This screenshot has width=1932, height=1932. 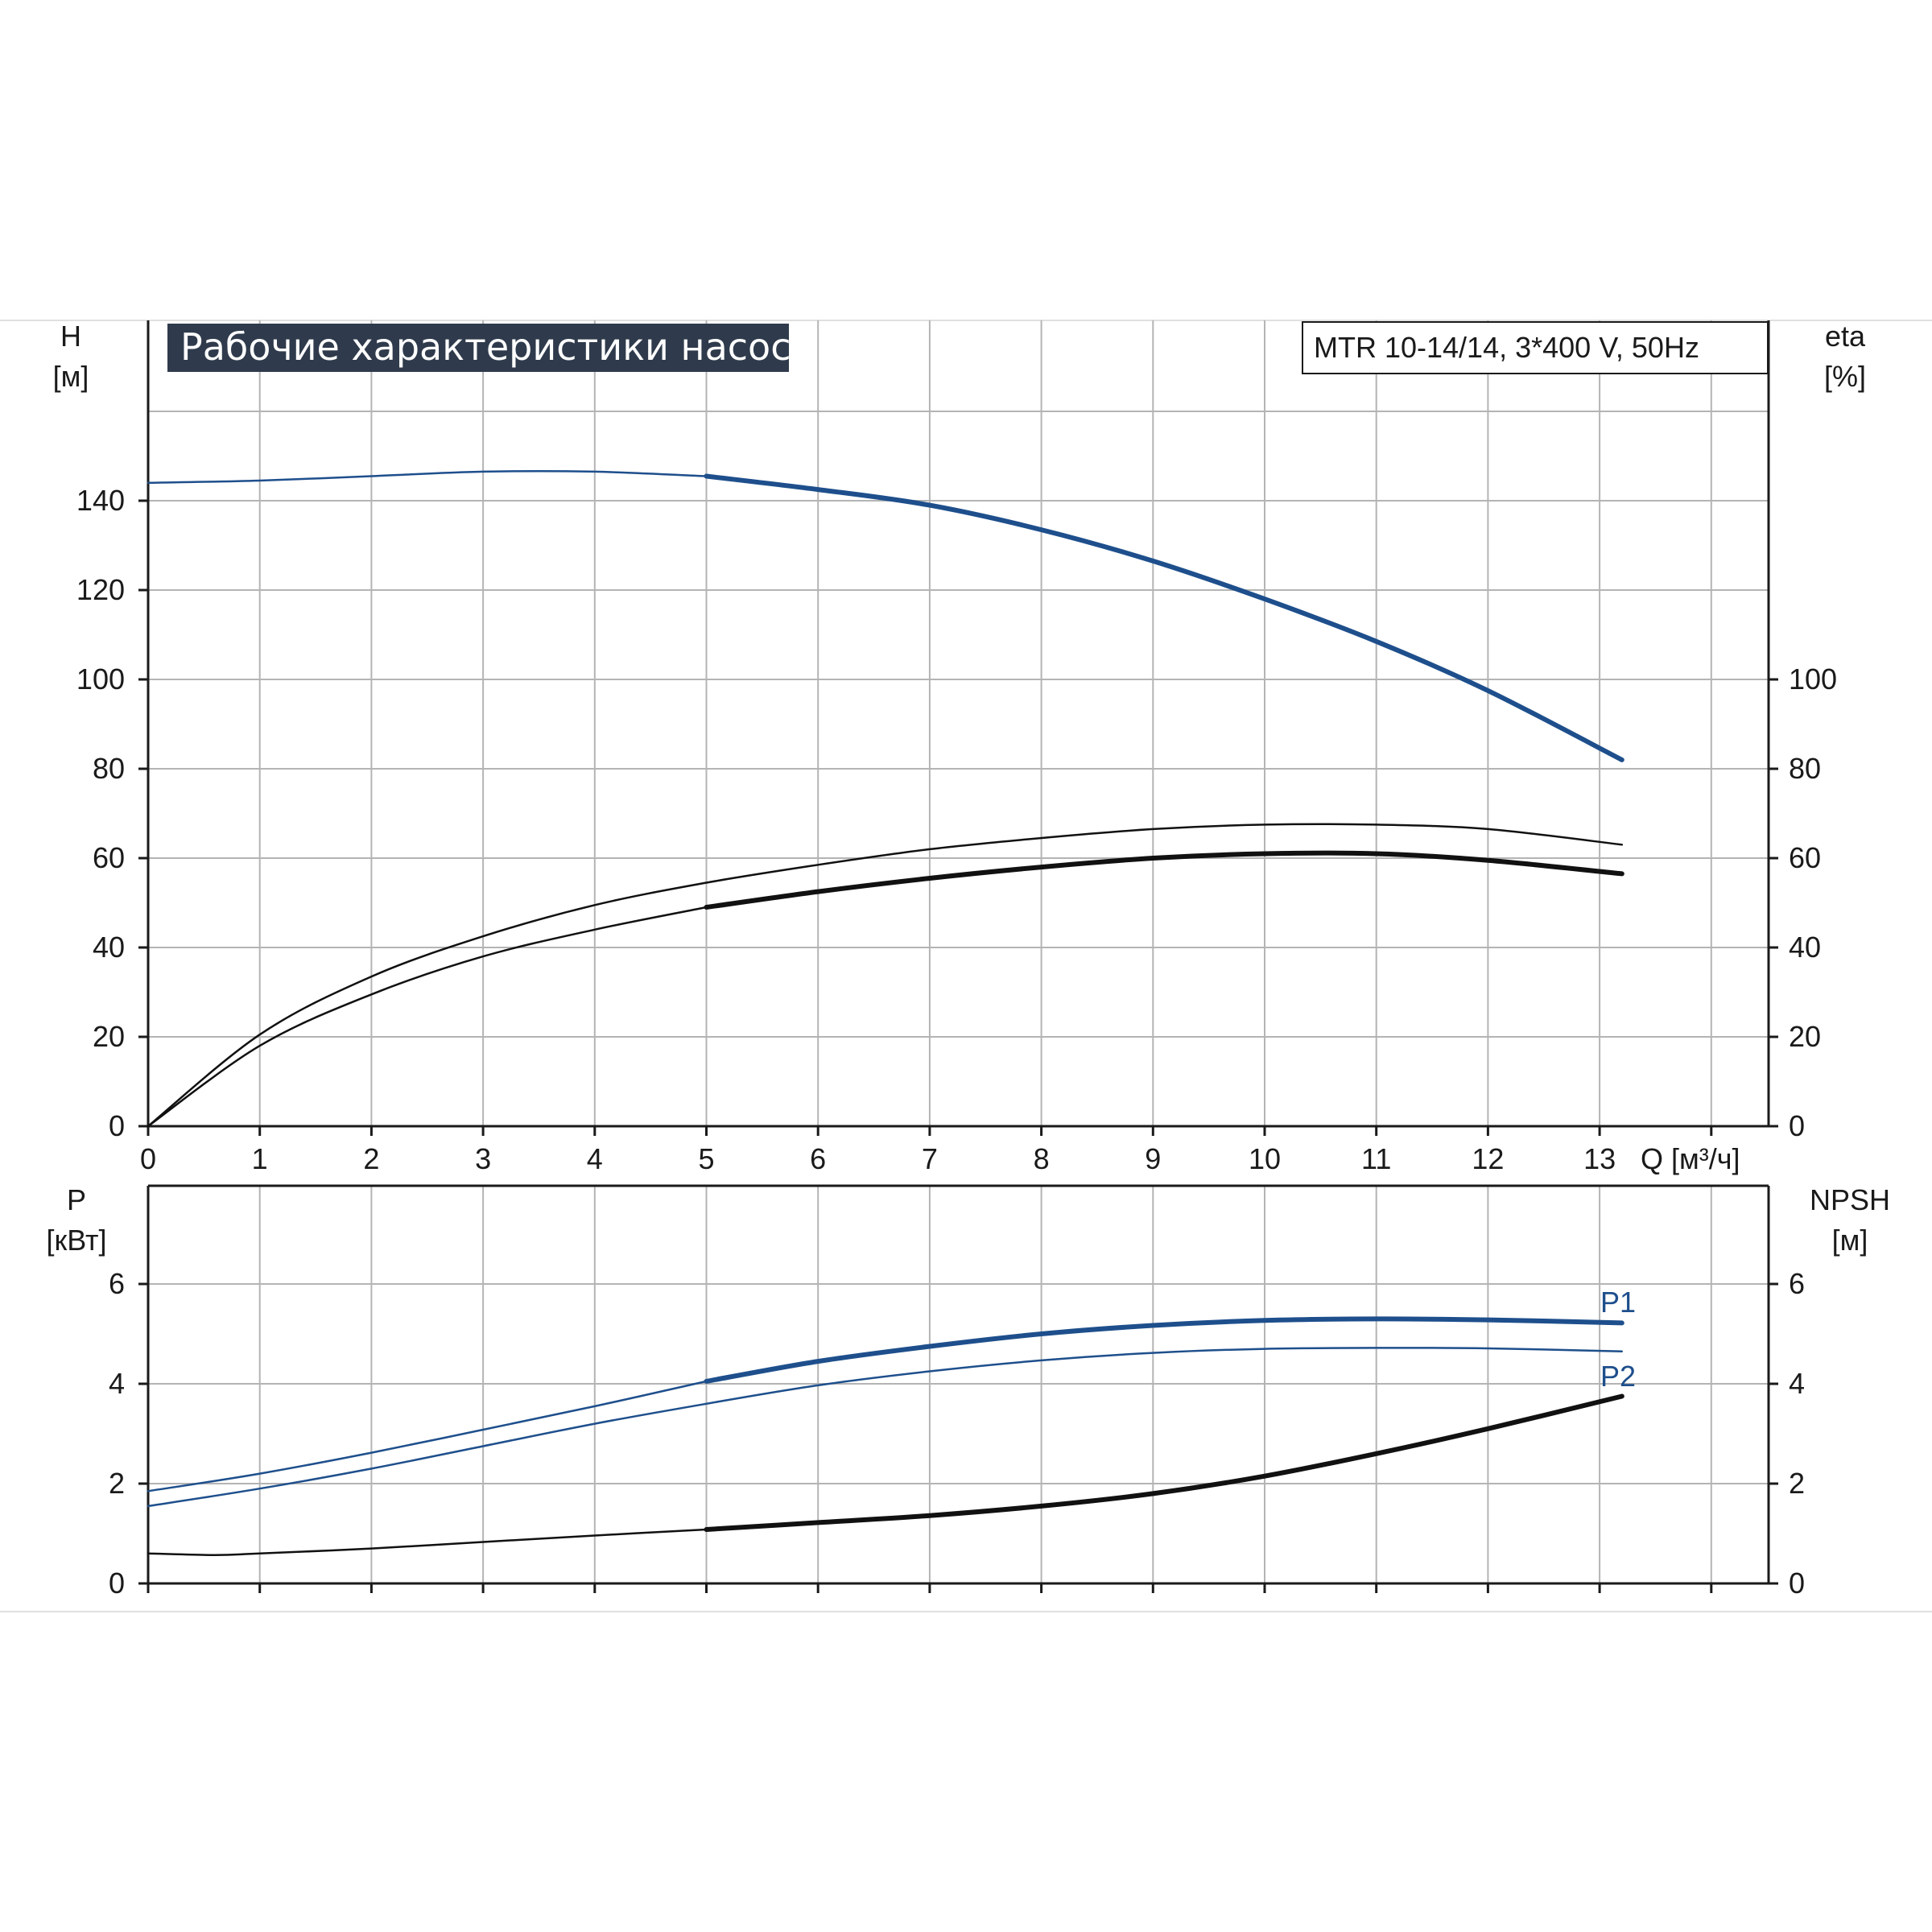 What do you see at coordinates (1042, 1158) in the screenshot?
I see `x-tick-label: 8` at bounding box center [1042, 1158].